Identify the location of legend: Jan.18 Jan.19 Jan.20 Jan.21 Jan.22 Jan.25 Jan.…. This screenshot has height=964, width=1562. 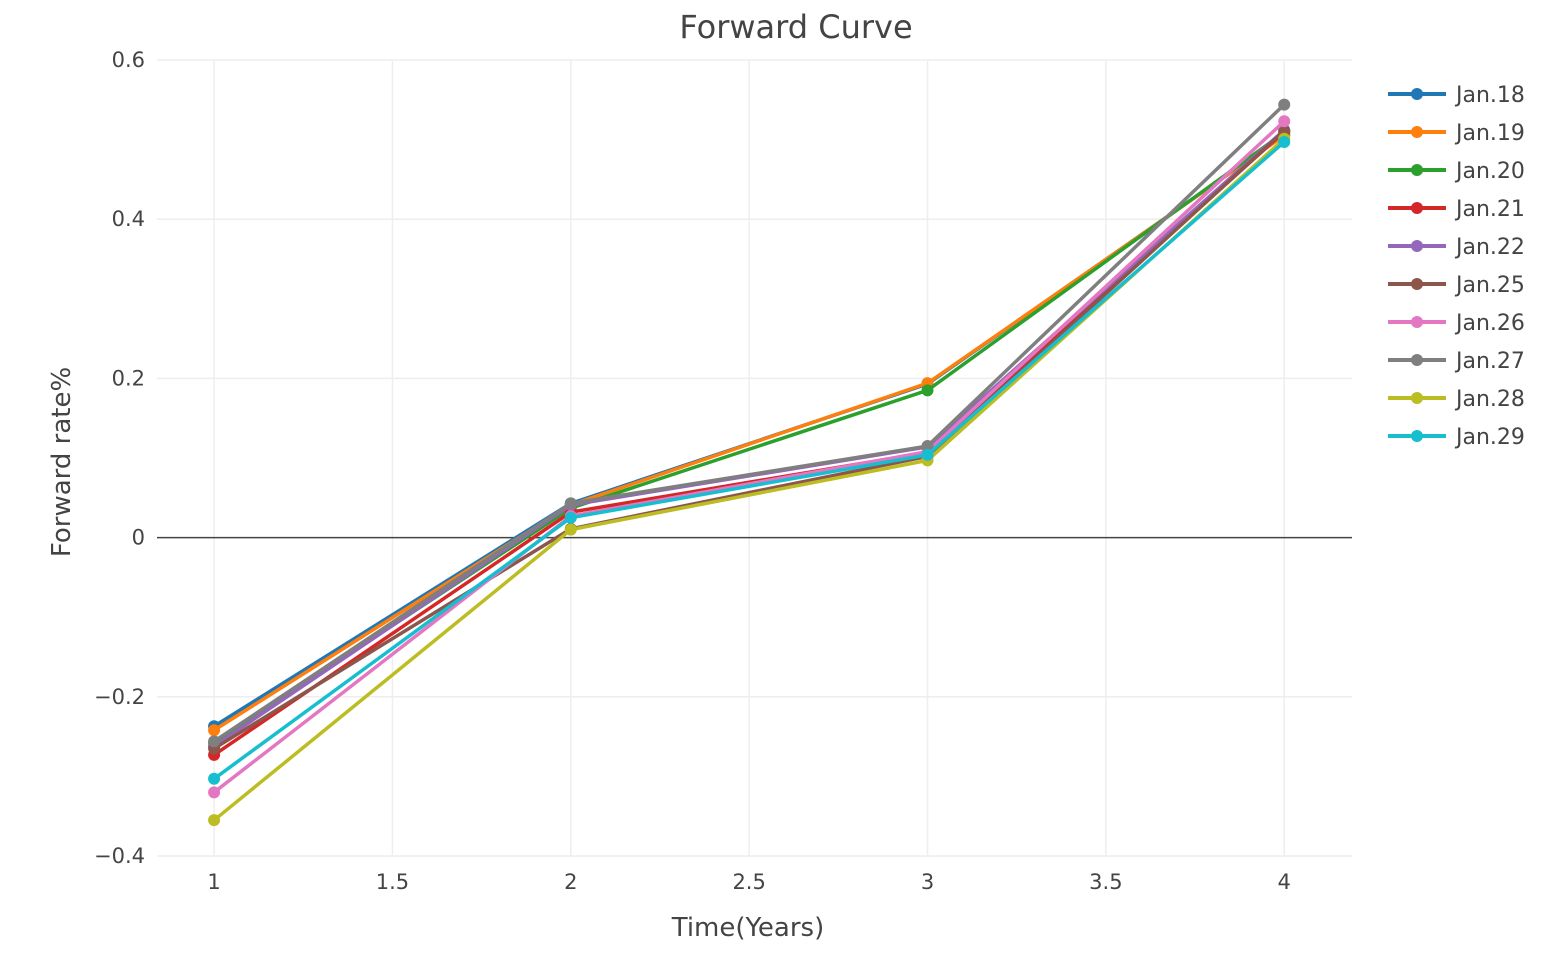
(1456, 266).